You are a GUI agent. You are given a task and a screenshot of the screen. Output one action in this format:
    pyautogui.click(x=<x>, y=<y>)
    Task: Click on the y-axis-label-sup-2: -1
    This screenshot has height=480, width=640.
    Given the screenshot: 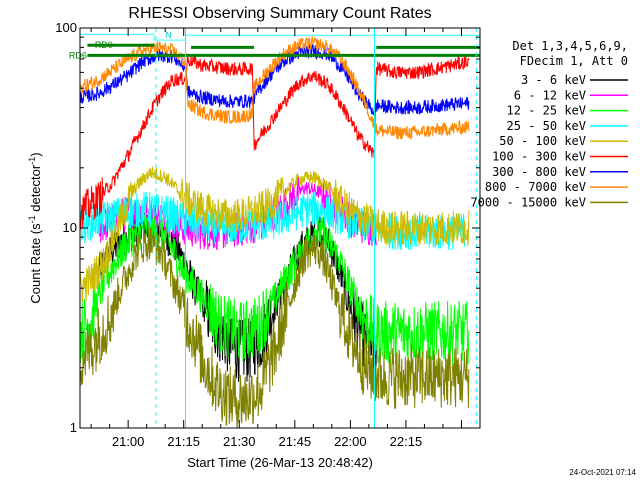 What is the action you would take?
    pyautogui.click(x=32, y=161)
    